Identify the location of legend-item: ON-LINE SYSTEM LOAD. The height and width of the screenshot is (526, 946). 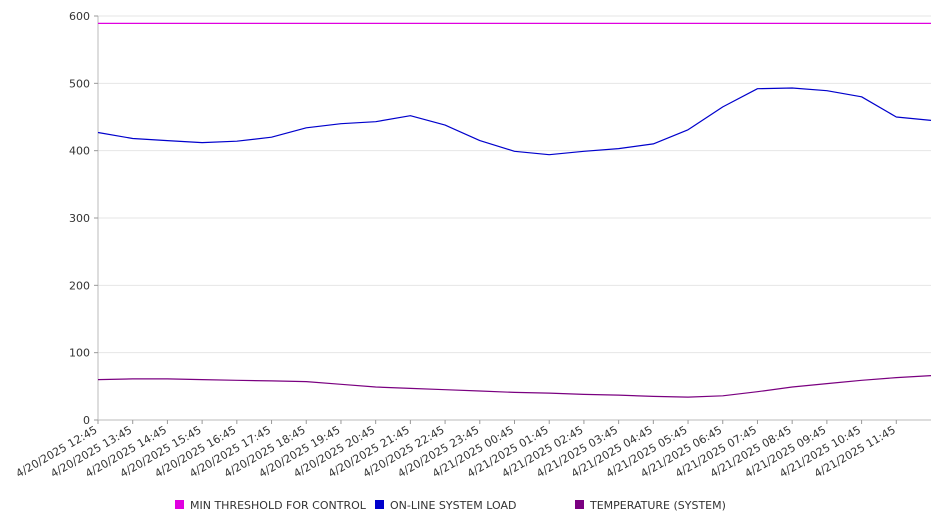
(445, 505).